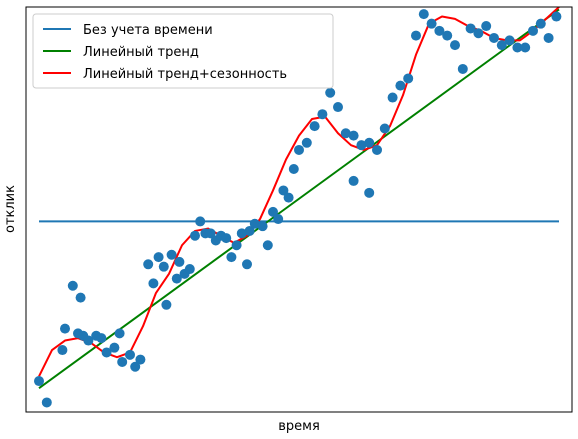 The width and height of the screenshot is (578, 439). What do you see at coordinates (299, 426) in the screenshot?
I see `x-axis-label: время` at bounding box center [299, 426].